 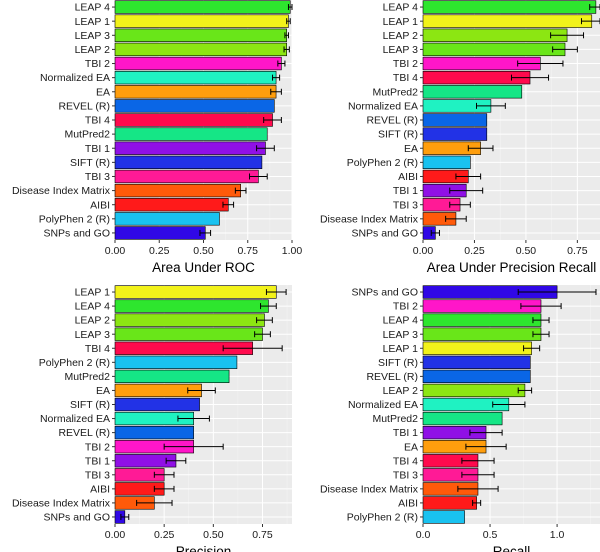 I want to click on bar-ea, so click(x=195, y=92).